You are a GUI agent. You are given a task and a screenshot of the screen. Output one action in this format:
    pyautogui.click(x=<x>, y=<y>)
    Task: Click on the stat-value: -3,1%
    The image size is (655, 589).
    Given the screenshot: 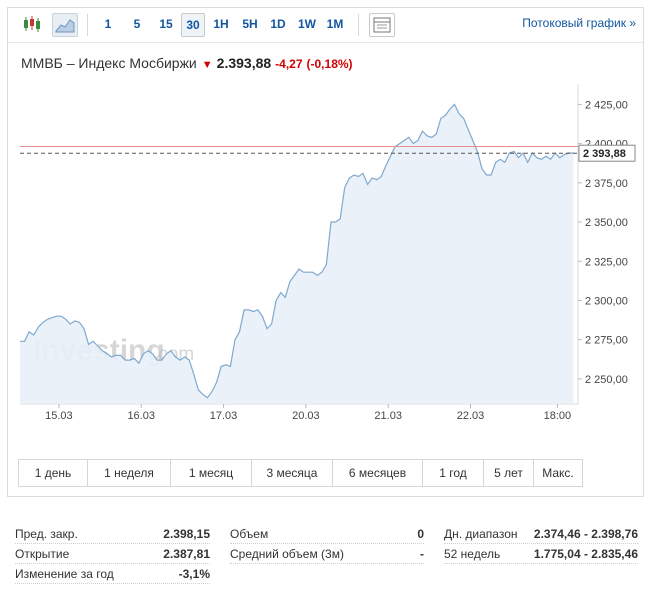 What is the action you would take?
    pyautogui.click(x=194, y=574)
    